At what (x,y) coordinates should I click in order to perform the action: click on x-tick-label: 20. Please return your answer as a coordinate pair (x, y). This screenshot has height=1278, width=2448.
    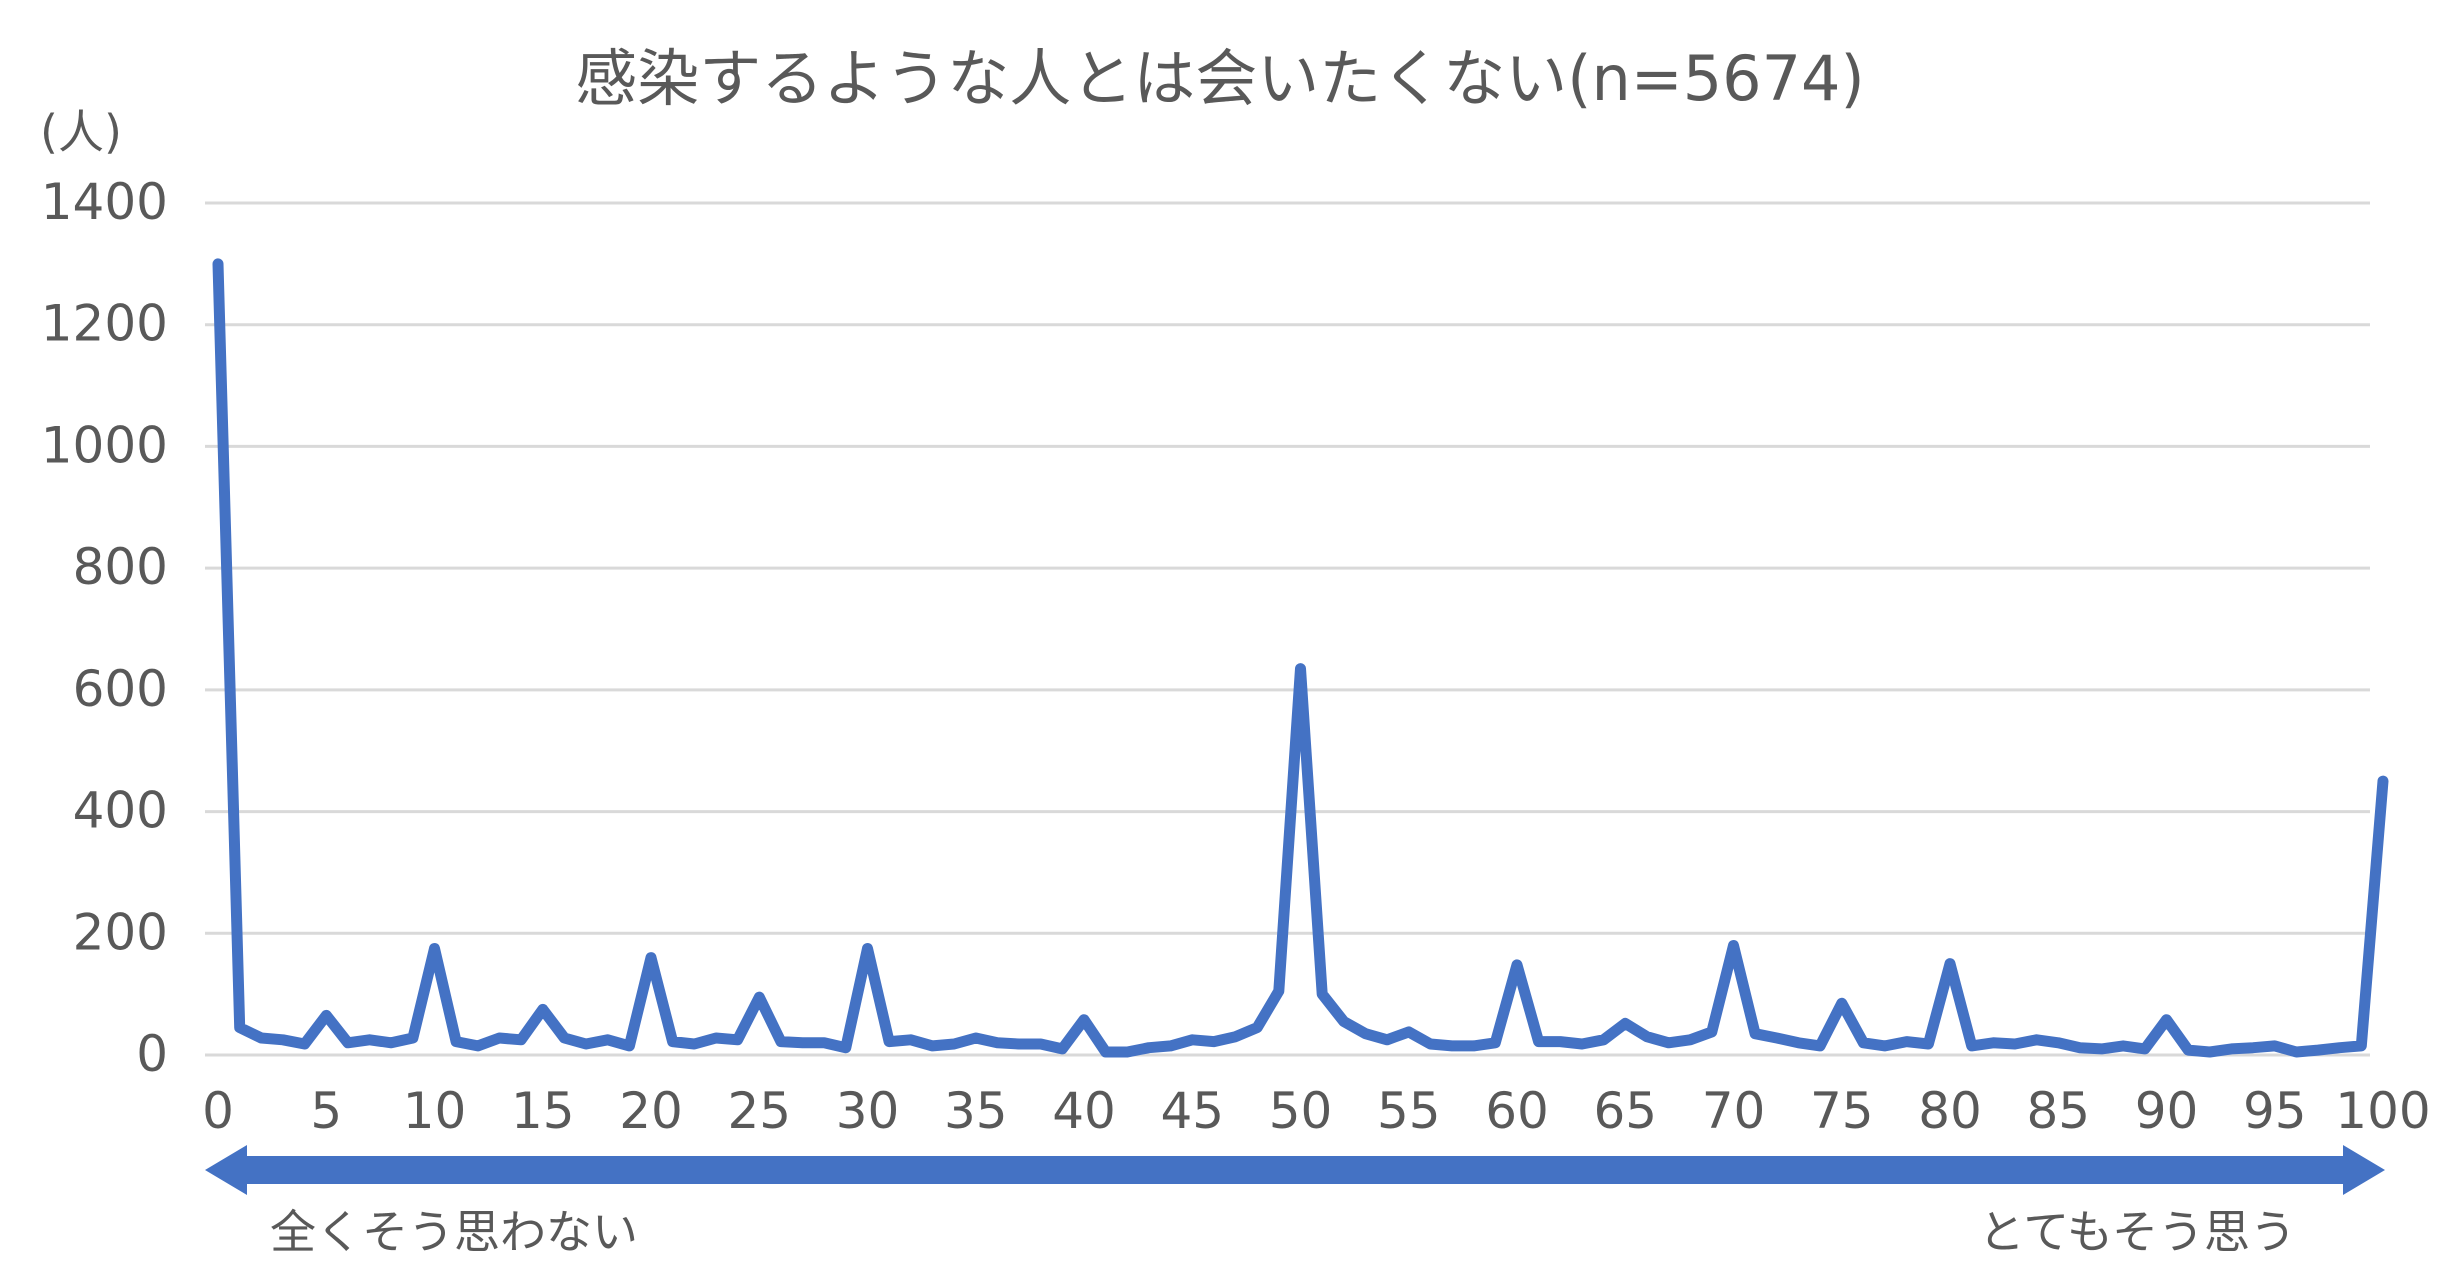
    Looking at the image, I should click on (651, 1111).